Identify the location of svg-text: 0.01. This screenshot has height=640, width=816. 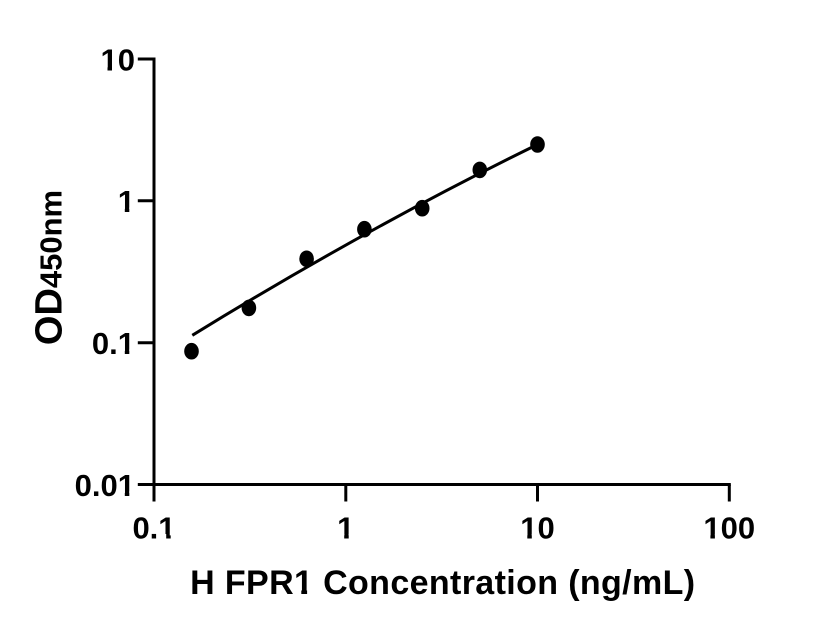
(105, 485).